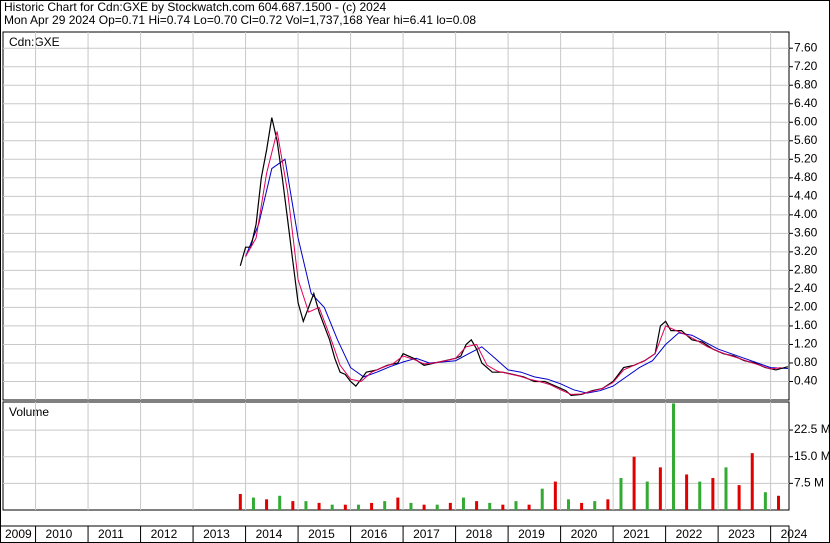 This screenshot has width=830, height=543. I want to click on y-tick-label: 4.40, so click(806, 195).